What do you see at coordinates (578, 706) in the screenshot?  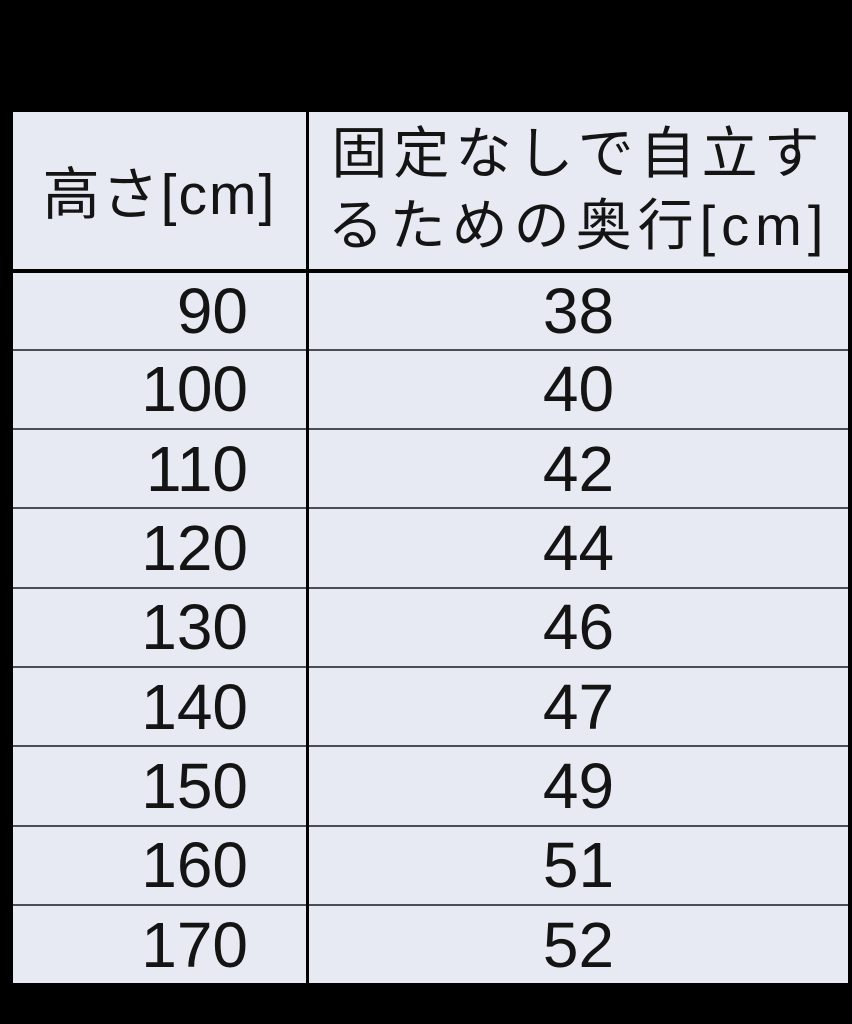 I see `cell-depth-value: 47` at bounding box center [578, 706].